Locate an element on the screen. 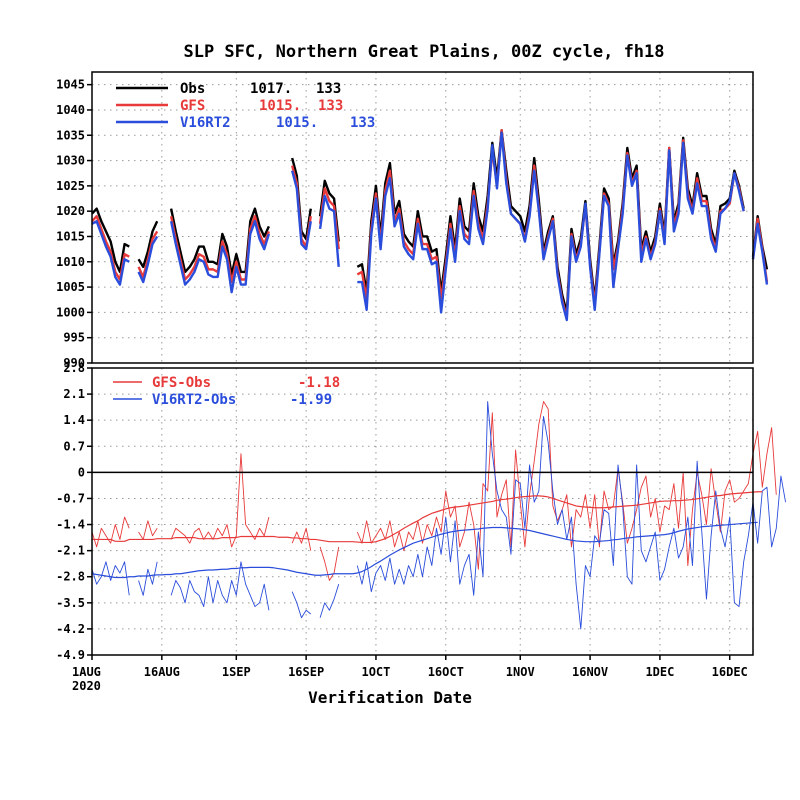  legend-stat: -1.99 is located at coordinates (311, 400).